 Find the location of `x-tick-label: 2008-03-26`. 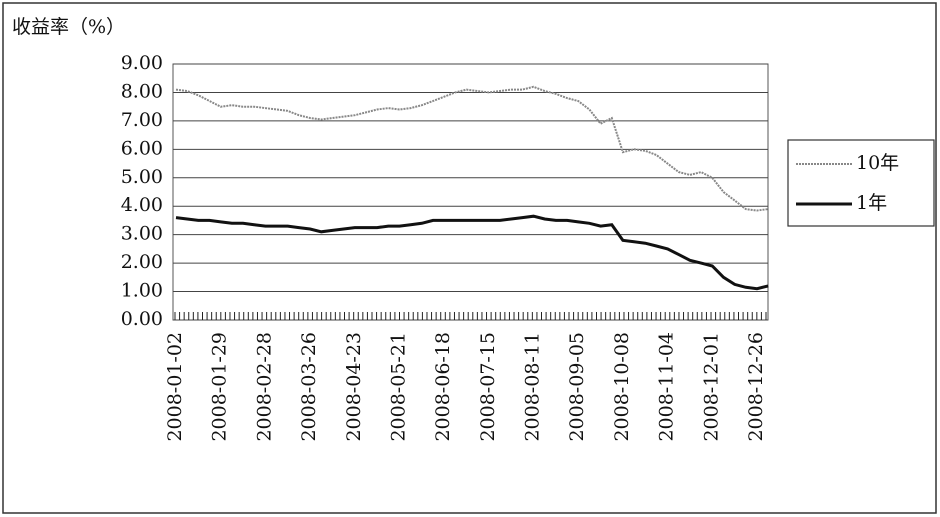

x-tick-label: 2008-03-26 is located at coordinates (309, 387).